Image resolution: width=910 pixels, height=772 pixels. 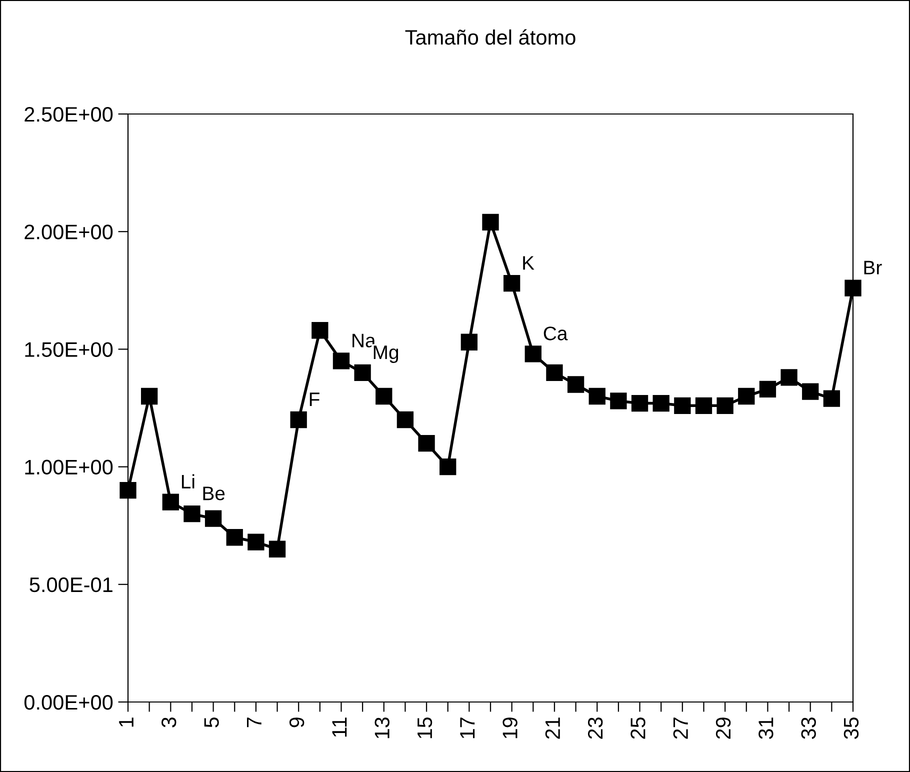 I want to click on x-tick-label: 31, so click(x=766, y=728).